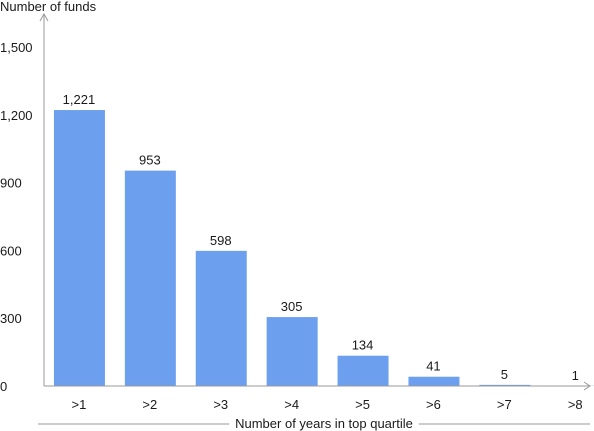 The image size is (594, 431). Describe the element at coordinates (433, 404) in the screenshot. I see `x-tick-label: >6` at that location.